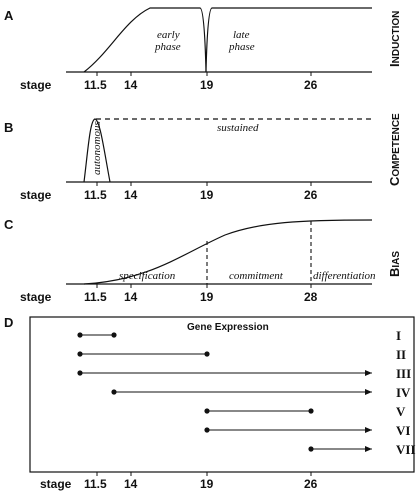 The image size is (420, 500). Describe the element at coordinates (344, 276) in the screenshot. I see `differentiation-label: differentiation` at that location.